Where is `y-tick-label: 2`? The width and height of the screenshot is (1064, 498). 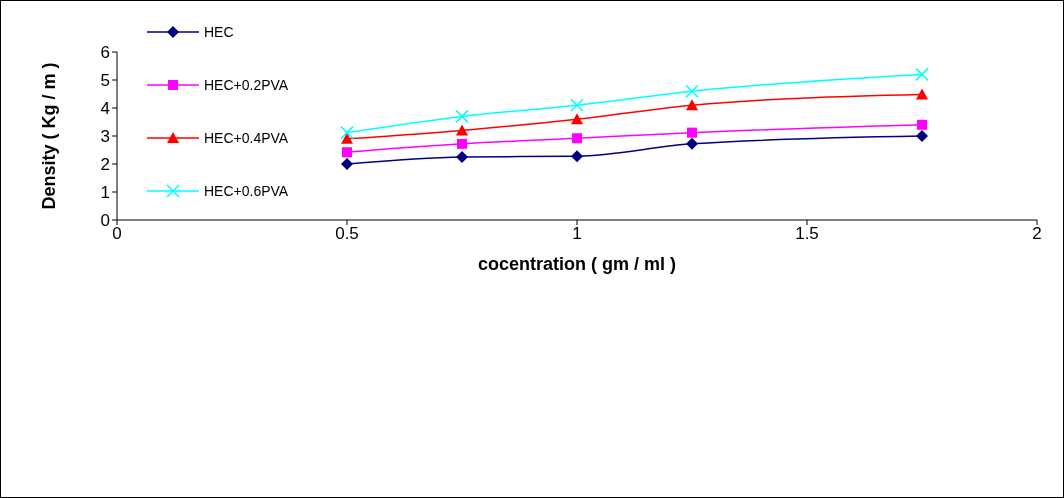 y-tick-label: 2 is located at coordinates (105, 165).